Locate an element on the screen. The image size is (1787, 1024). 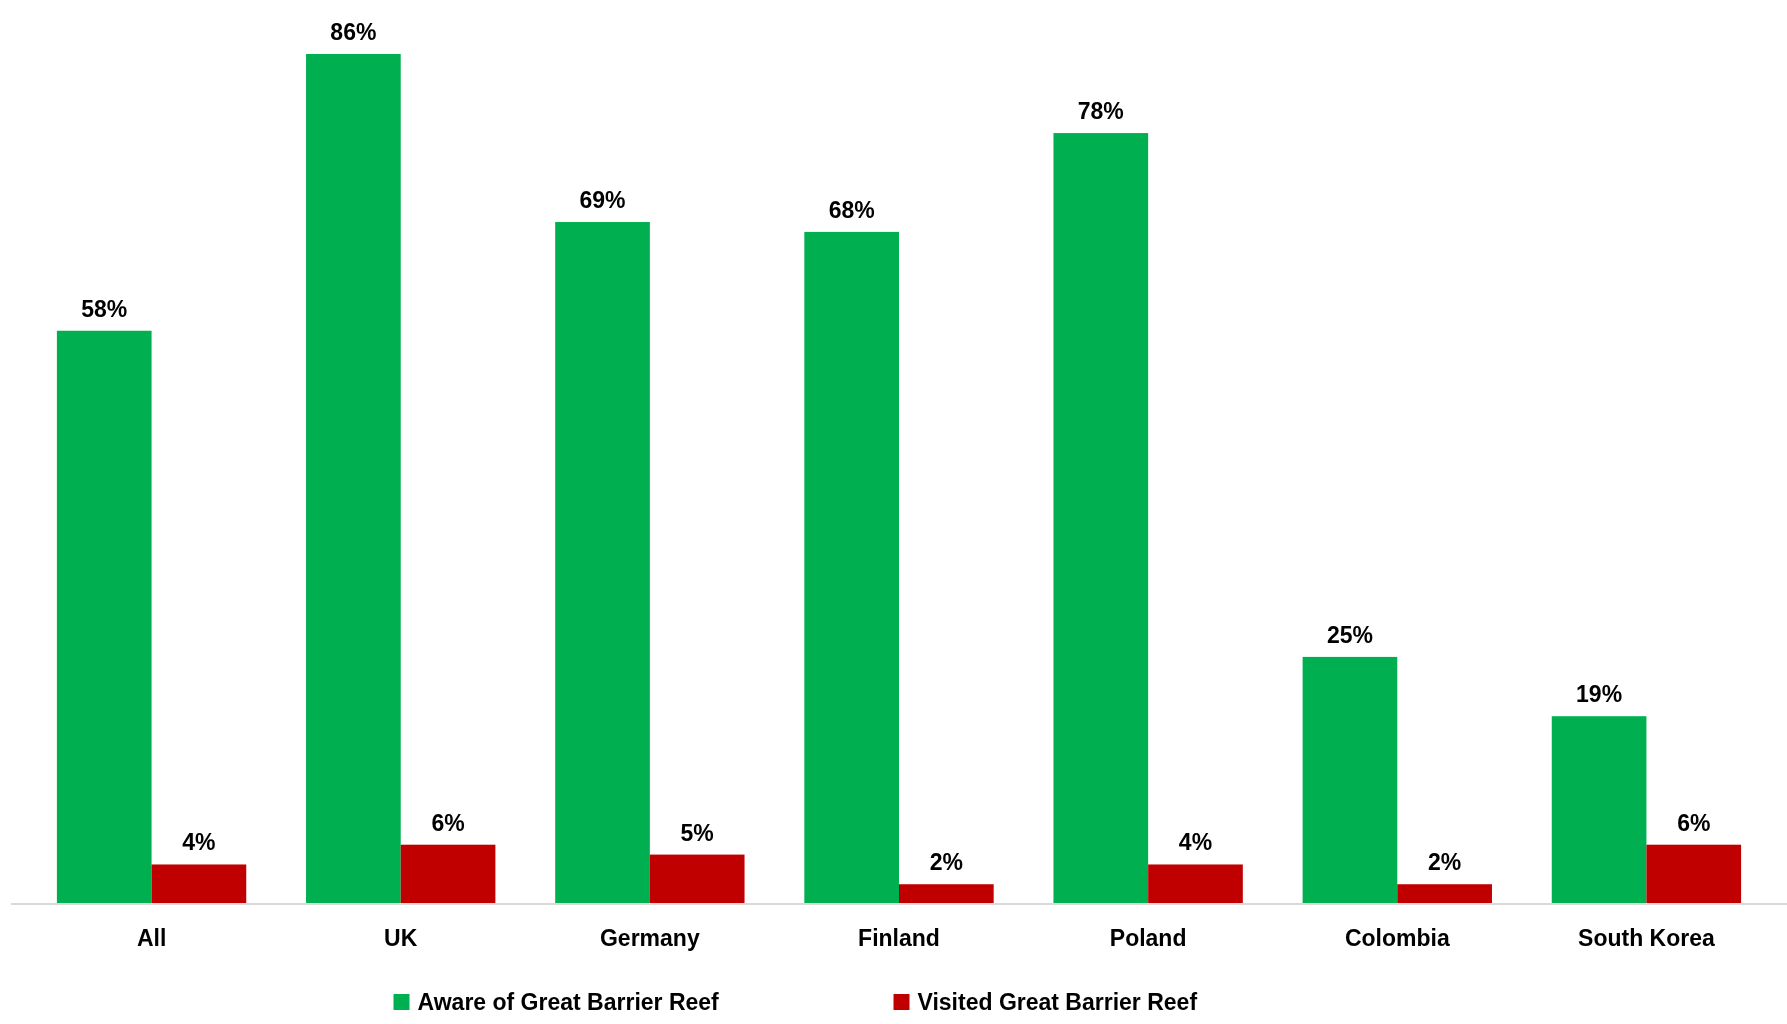
x-tick-label: Finland is located at coordinates (899, 938).